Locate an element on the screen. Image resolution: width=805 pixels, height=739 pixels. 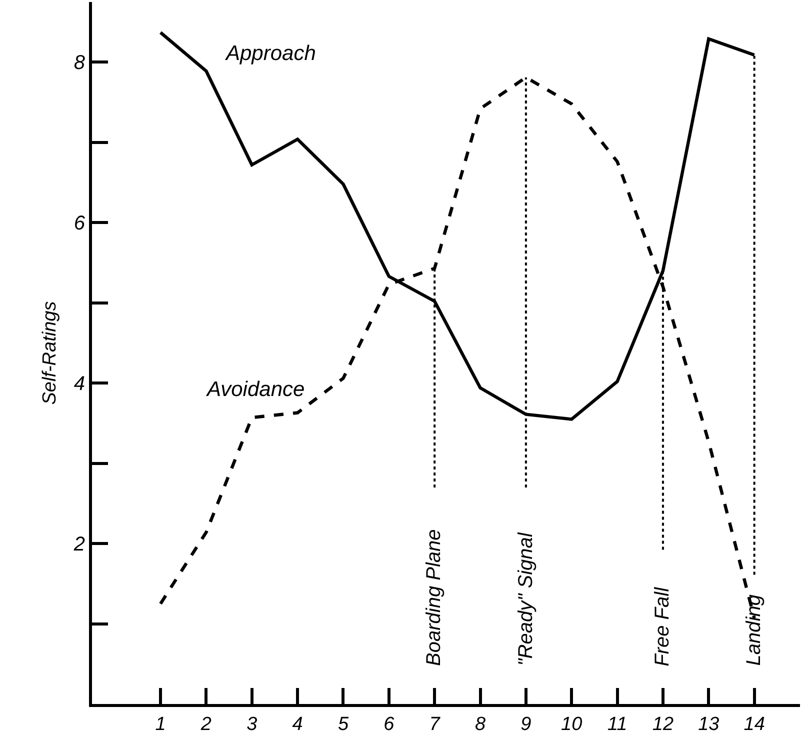
y-tick-label: 2 is located at coordinates (78, 545).